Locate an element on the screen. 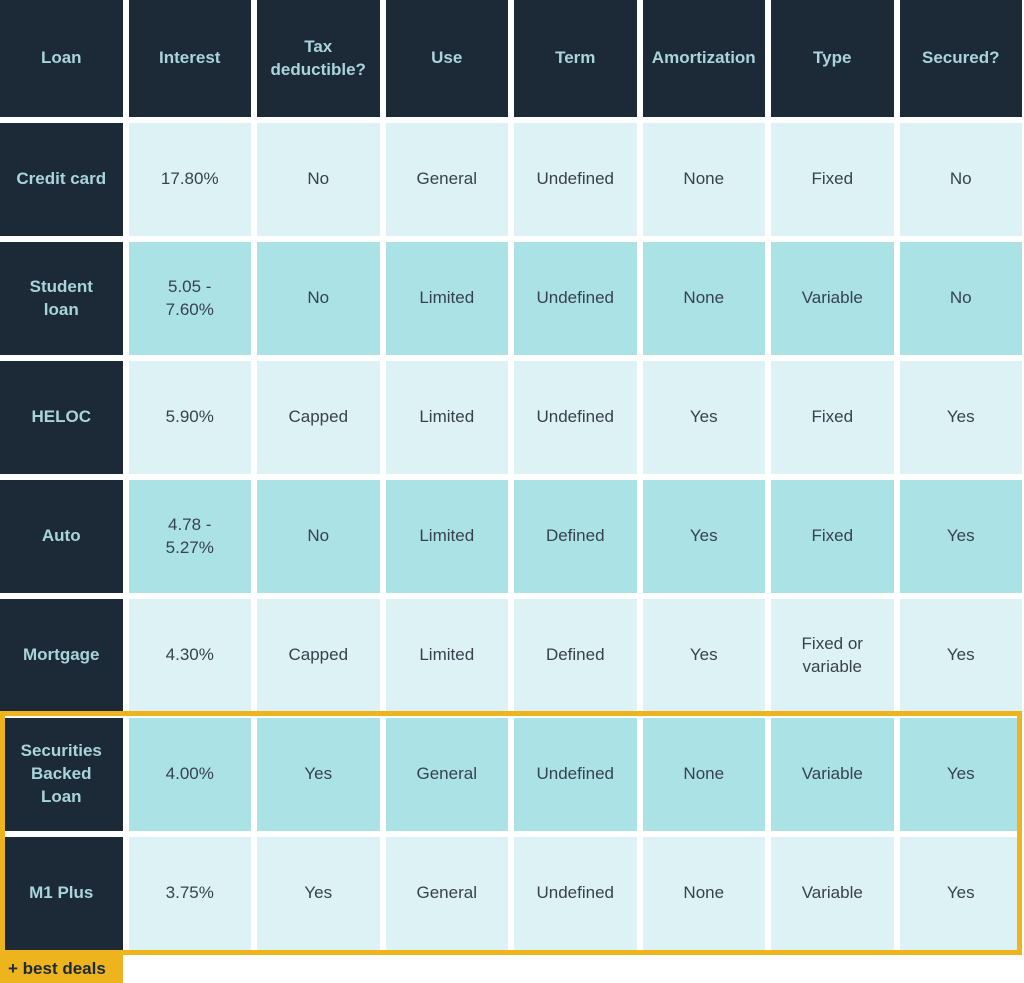 The image size is (1024, 983). column-header-tax-deductible: Tax deductible? is located at coordinates (318, 58).